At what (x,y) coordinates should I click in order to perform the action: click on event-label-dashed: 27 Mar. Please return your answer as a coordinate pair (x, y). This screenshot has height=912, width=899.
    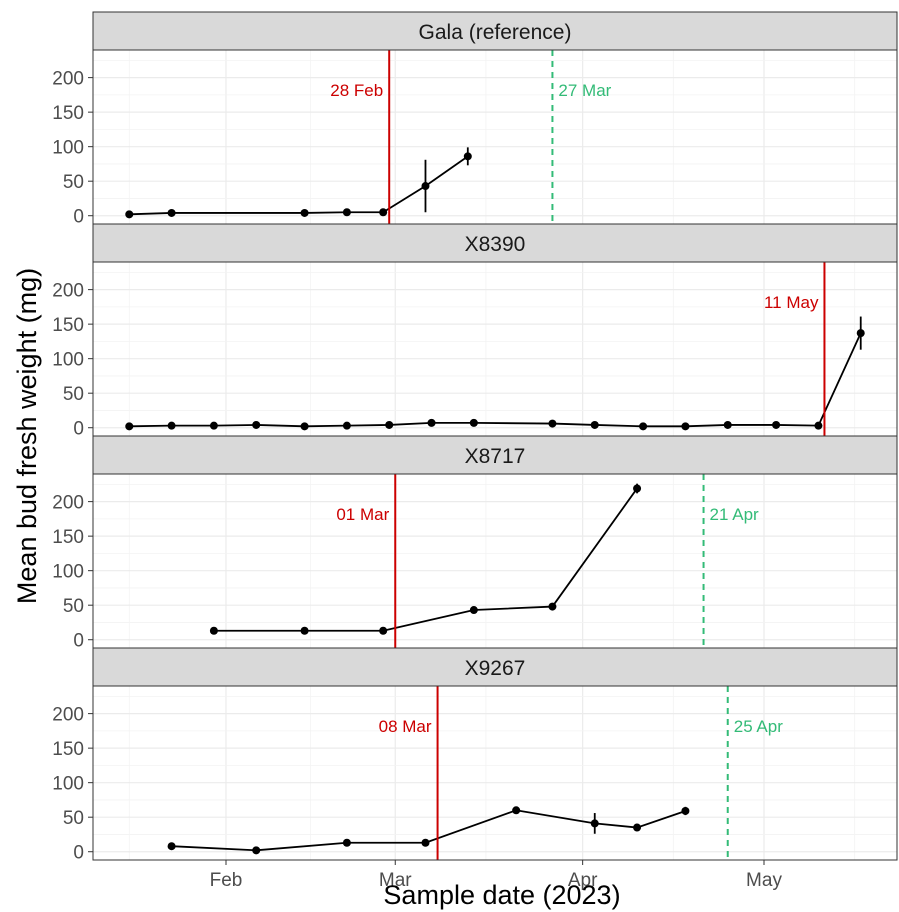
    Looking at the image, I should click on (584, 90).